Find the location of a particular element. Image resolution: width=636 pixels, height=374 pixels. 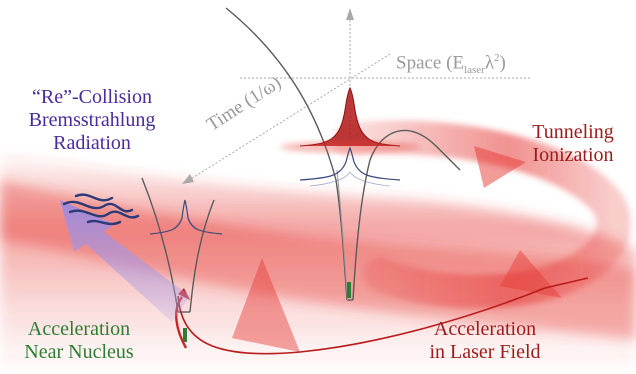

recollision-line-3: Radiation is located at coordinates (92, 143).